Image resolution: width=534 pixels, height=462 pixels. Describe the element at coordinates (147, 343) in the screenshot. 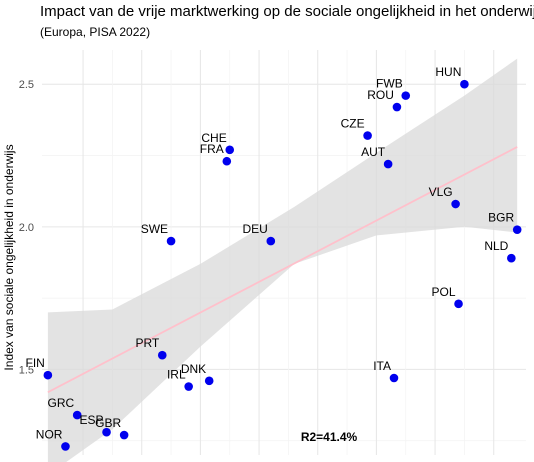

I see `point-label-prt: PRT` at that location.